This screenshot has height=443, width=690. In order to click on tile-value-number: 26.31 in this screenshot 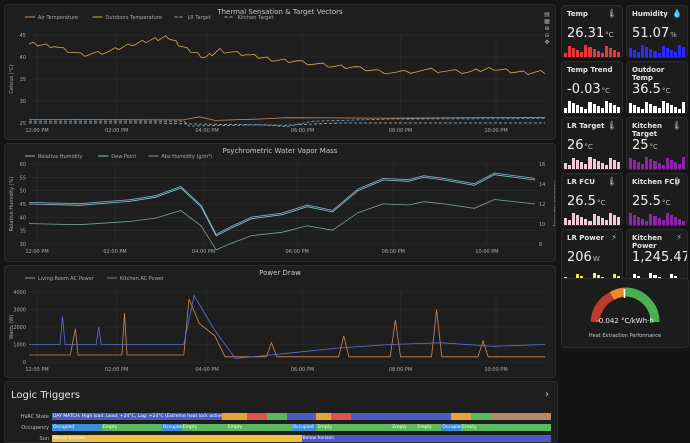, I will do `click(586, 33)`.